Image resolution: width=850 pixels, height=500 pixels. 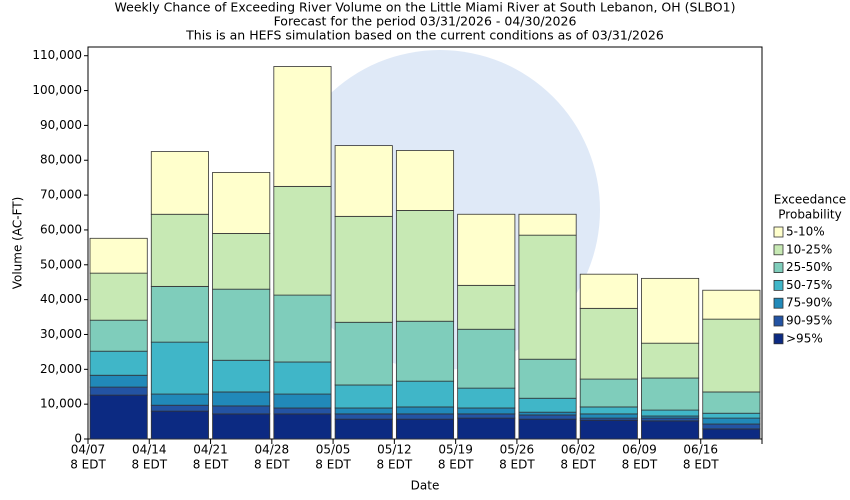 I want to click on y-tick-label: 20,000, so click(x=61, y=369).